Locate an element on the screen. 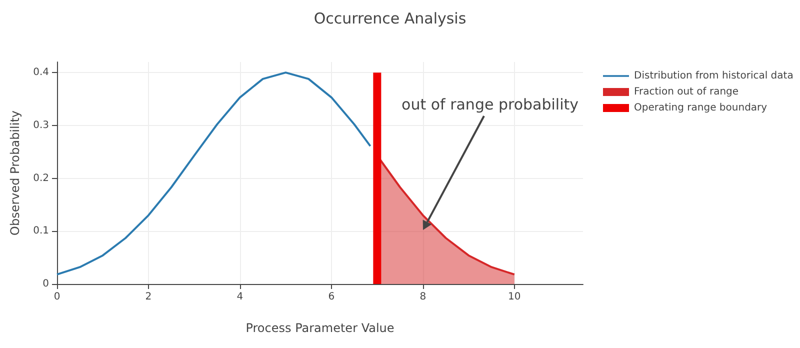 This screenshot has width=800, height=348. x-tick-label: 6 is located at coordinates (331, 297).